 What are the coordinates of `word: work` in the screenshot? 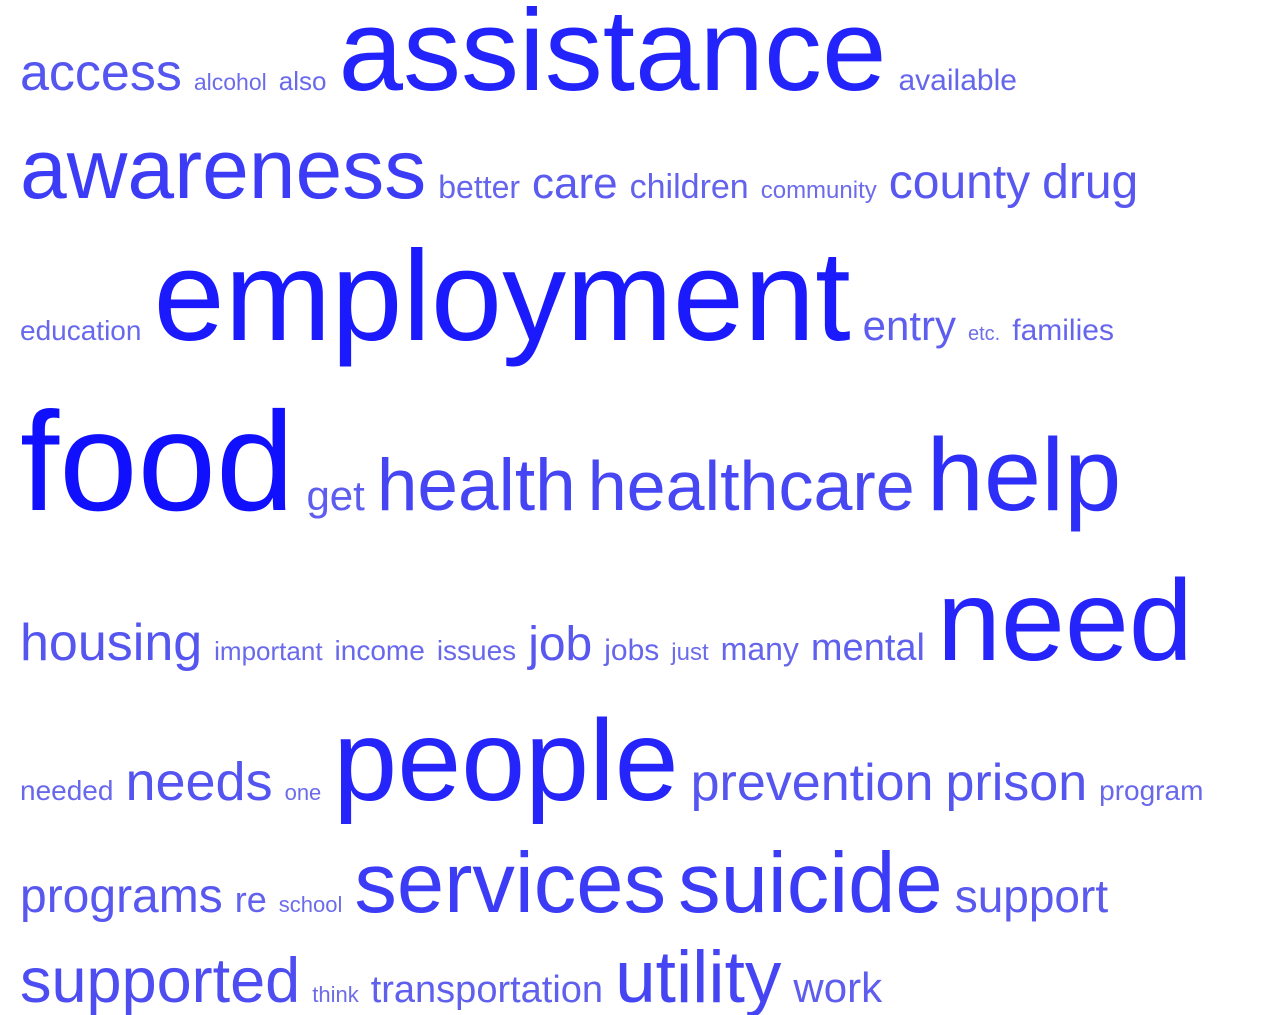 It's located at (837, 987).